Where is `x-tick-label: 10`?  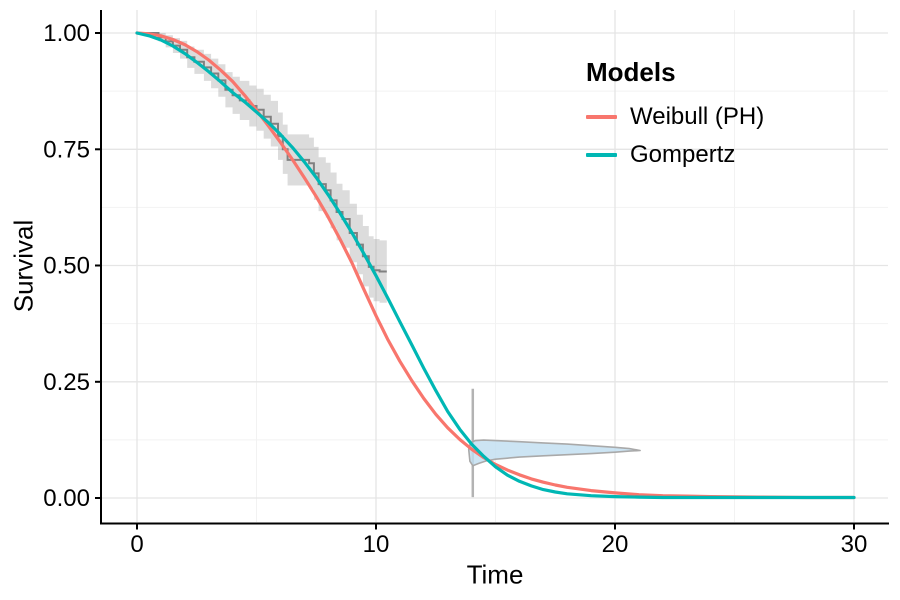 x-tick-label: 10 is located at coordinates (376, 544).